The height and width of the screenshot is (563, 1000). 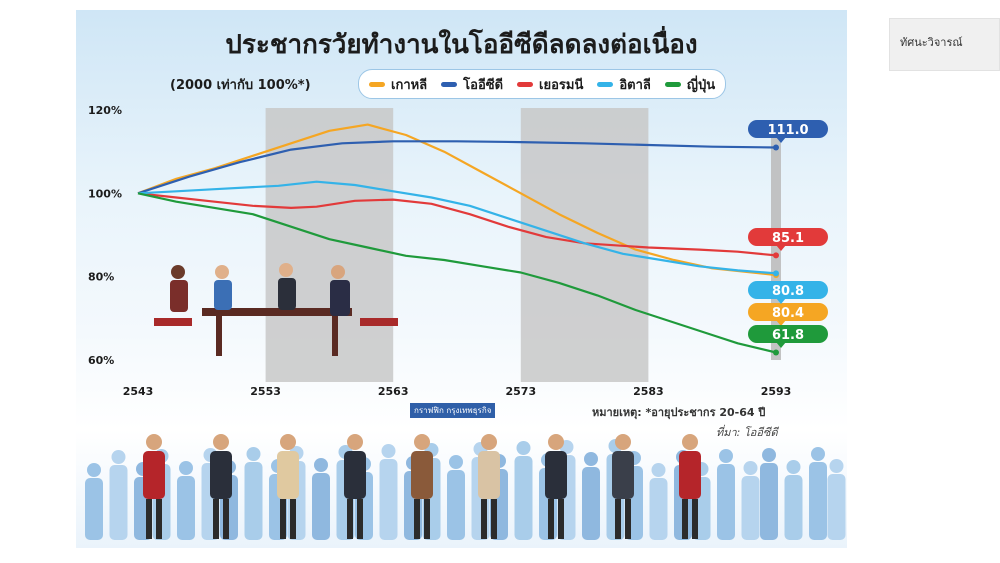 I want to click on meeting-illustration, so click(x=276, y=309).